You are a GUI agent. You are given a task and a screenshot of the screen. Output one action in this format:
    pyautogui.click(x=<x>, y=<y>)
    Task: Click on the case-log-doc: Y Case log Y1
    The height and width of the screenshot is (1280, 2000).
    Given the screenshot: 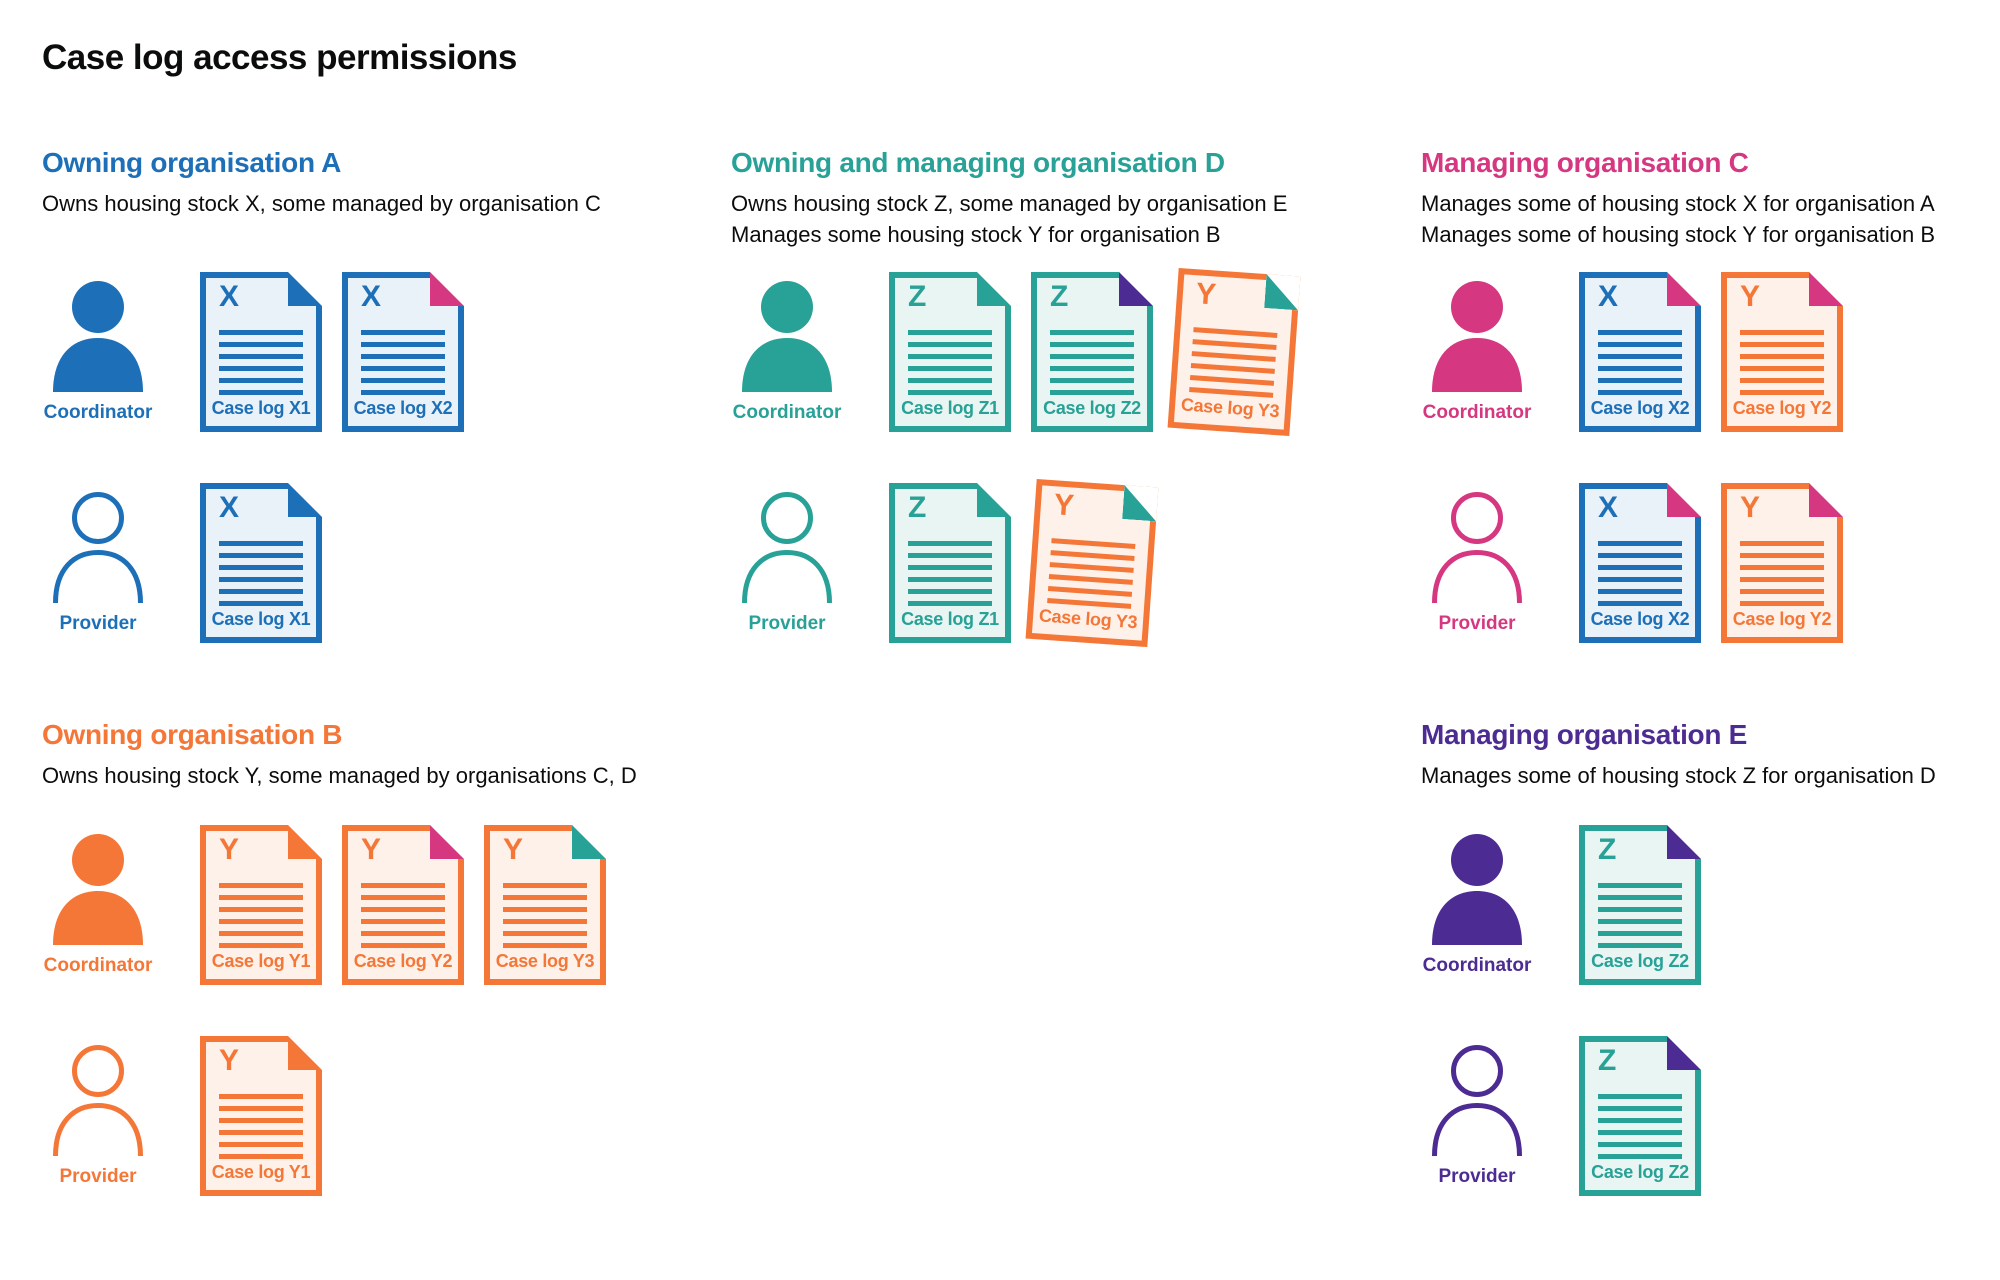 What is the action you would take?
    pyautogui.click(x=261, y=1116)
    